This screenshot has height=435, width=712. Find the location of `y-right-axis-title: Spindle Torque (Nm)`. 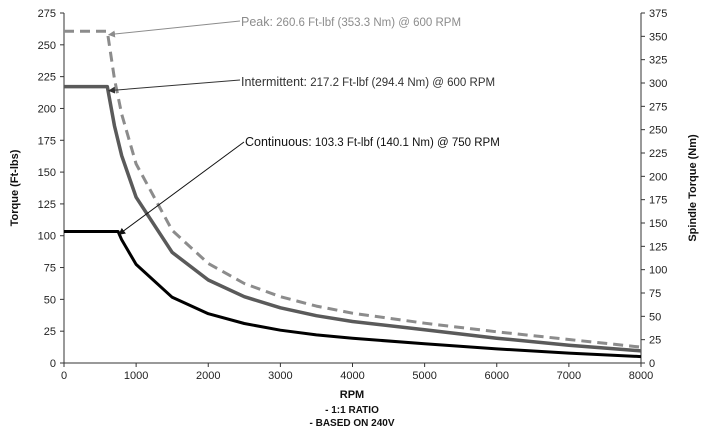

y-right-axis-title: Spindle Torque (Nm) is located at coordinates (693, 188).